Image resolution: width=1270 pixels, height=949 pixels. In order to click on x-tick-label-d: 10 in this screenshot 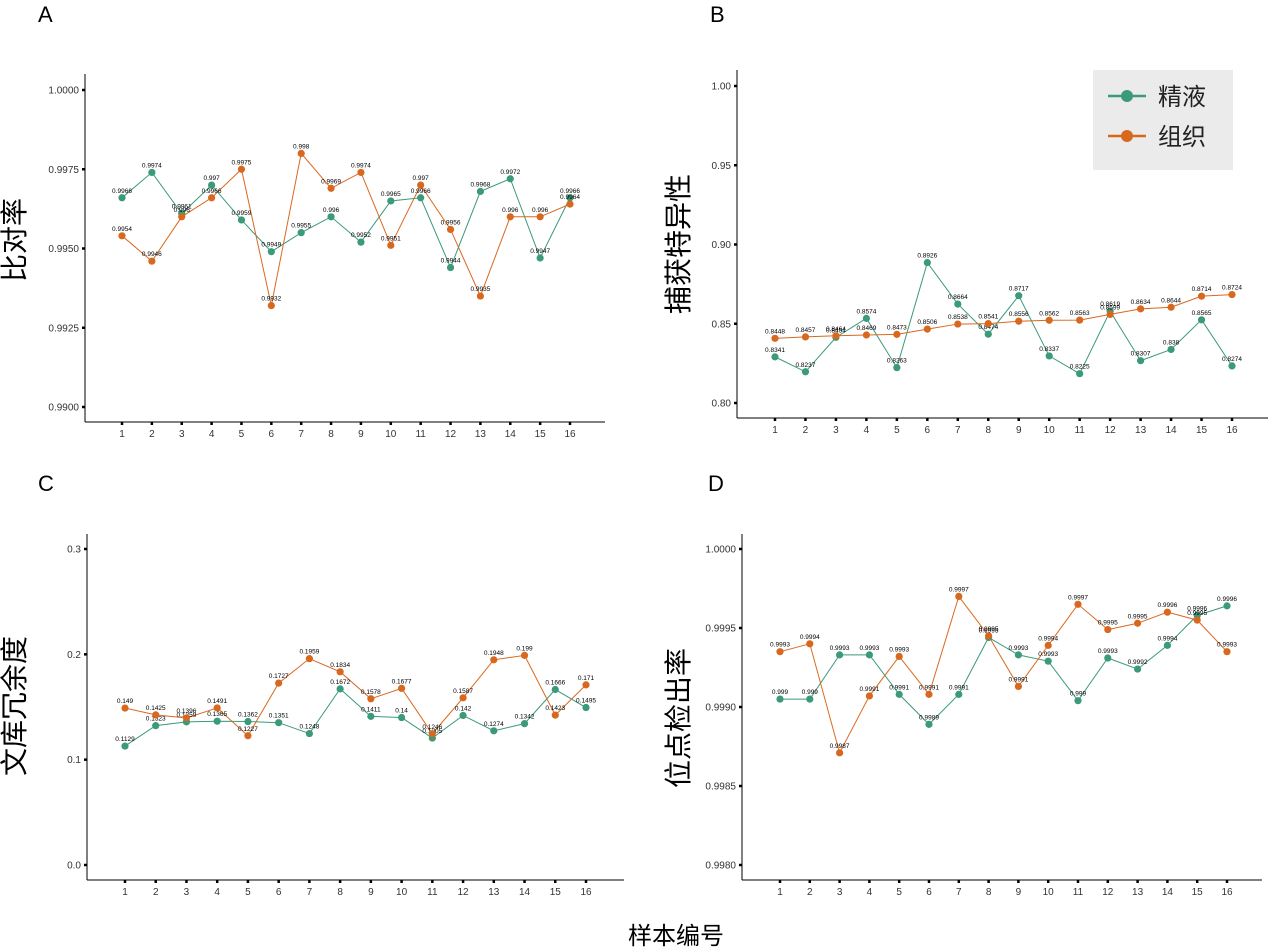, I will do `click(1049, 892)`.